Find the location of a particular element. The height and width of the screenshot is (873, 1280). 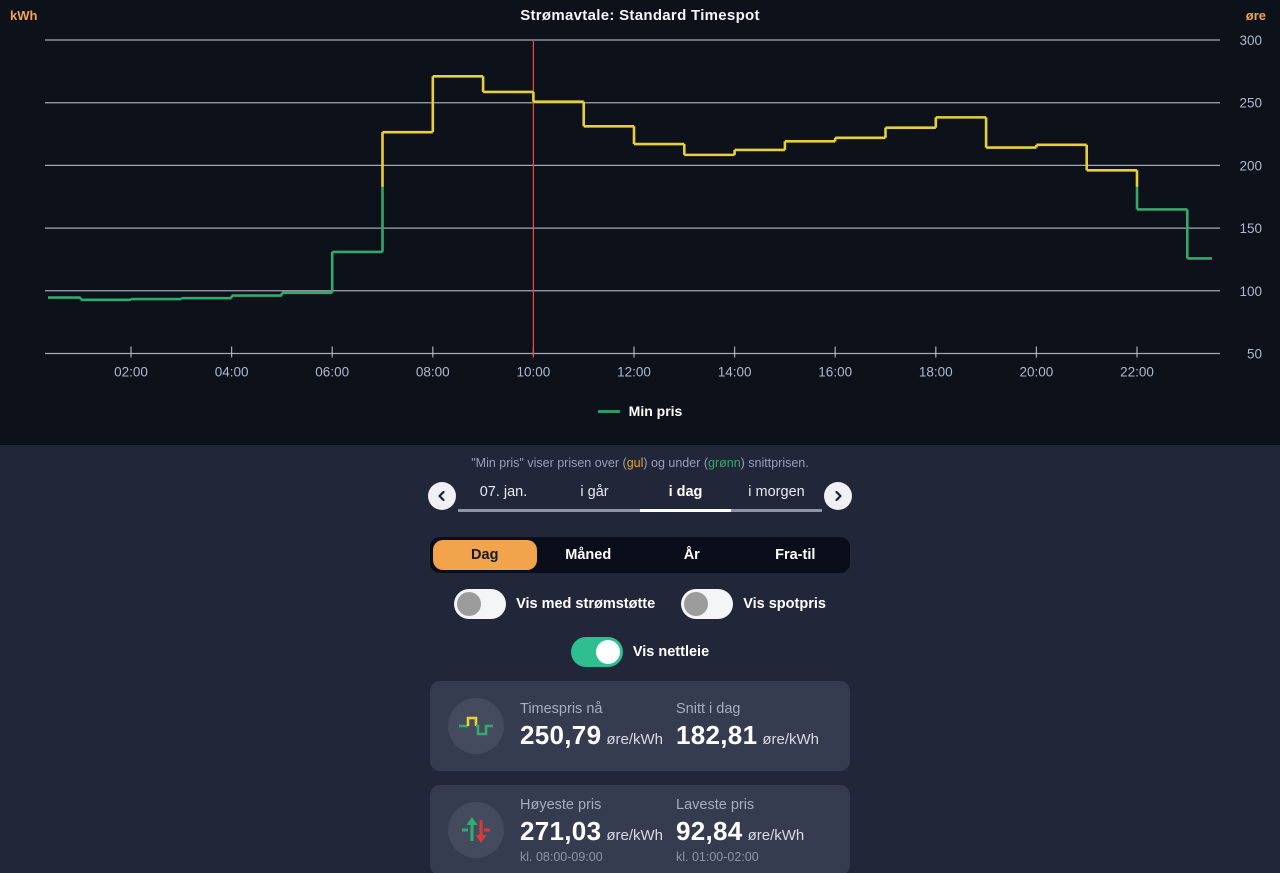

laveste-pris-value: 92,84 is located at coordinates (709, 830).